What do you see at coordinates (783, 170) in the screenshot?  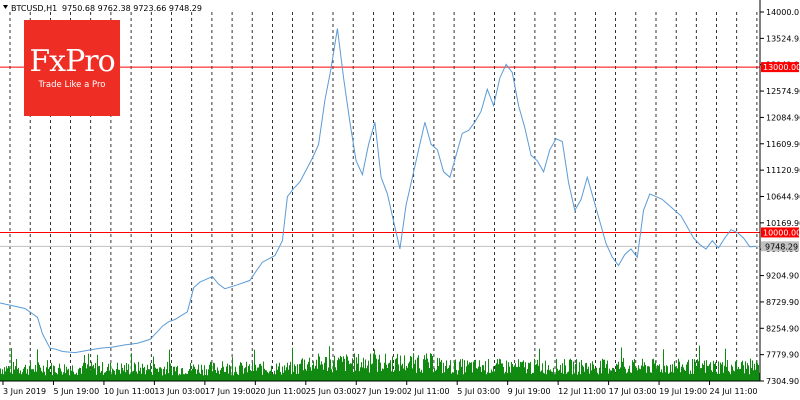 I see `y-tick-label: 11120.90` at bounding box center [783, 170].